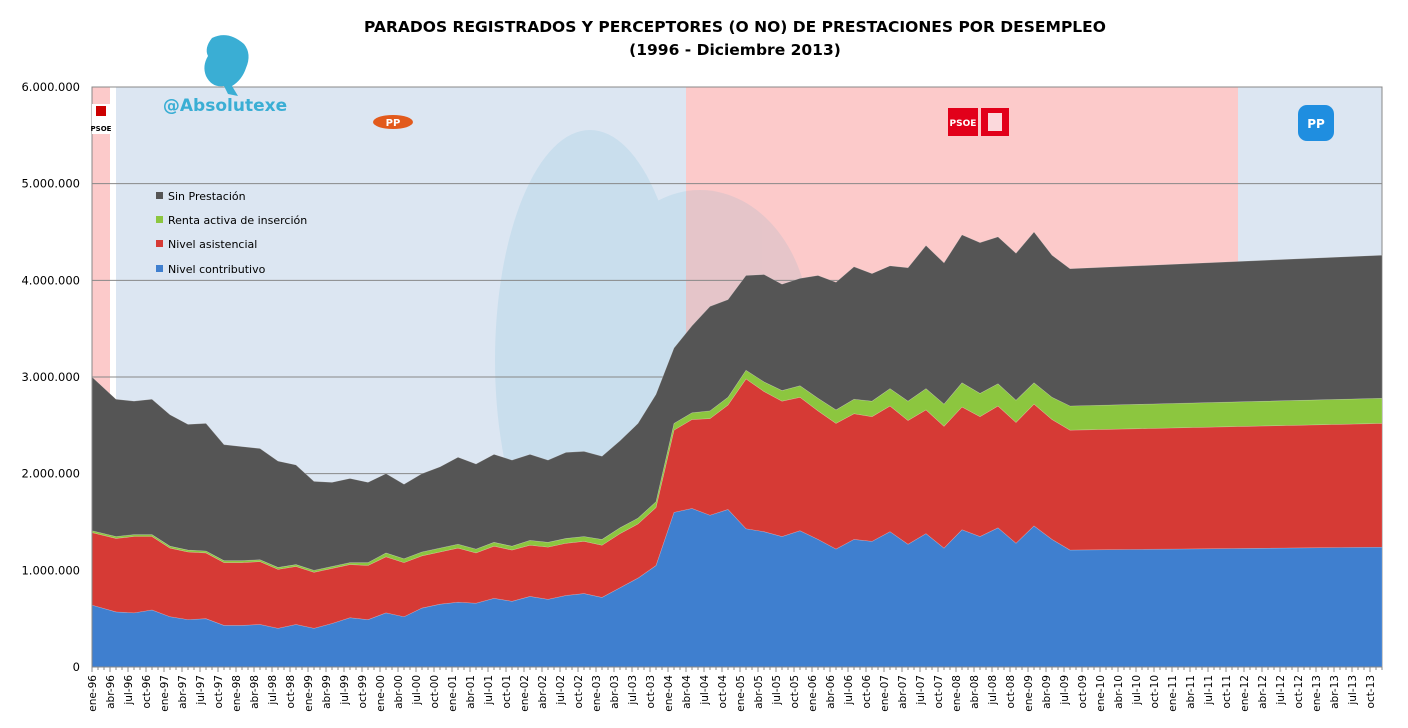  I want to click on y-tick-label: 2.000.000, so click(50, 474).